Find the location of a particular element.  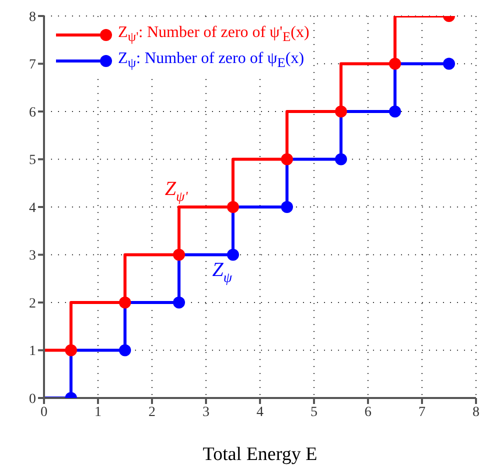

x-axis-title: Total Energy E is located at coordinates (260, 454).